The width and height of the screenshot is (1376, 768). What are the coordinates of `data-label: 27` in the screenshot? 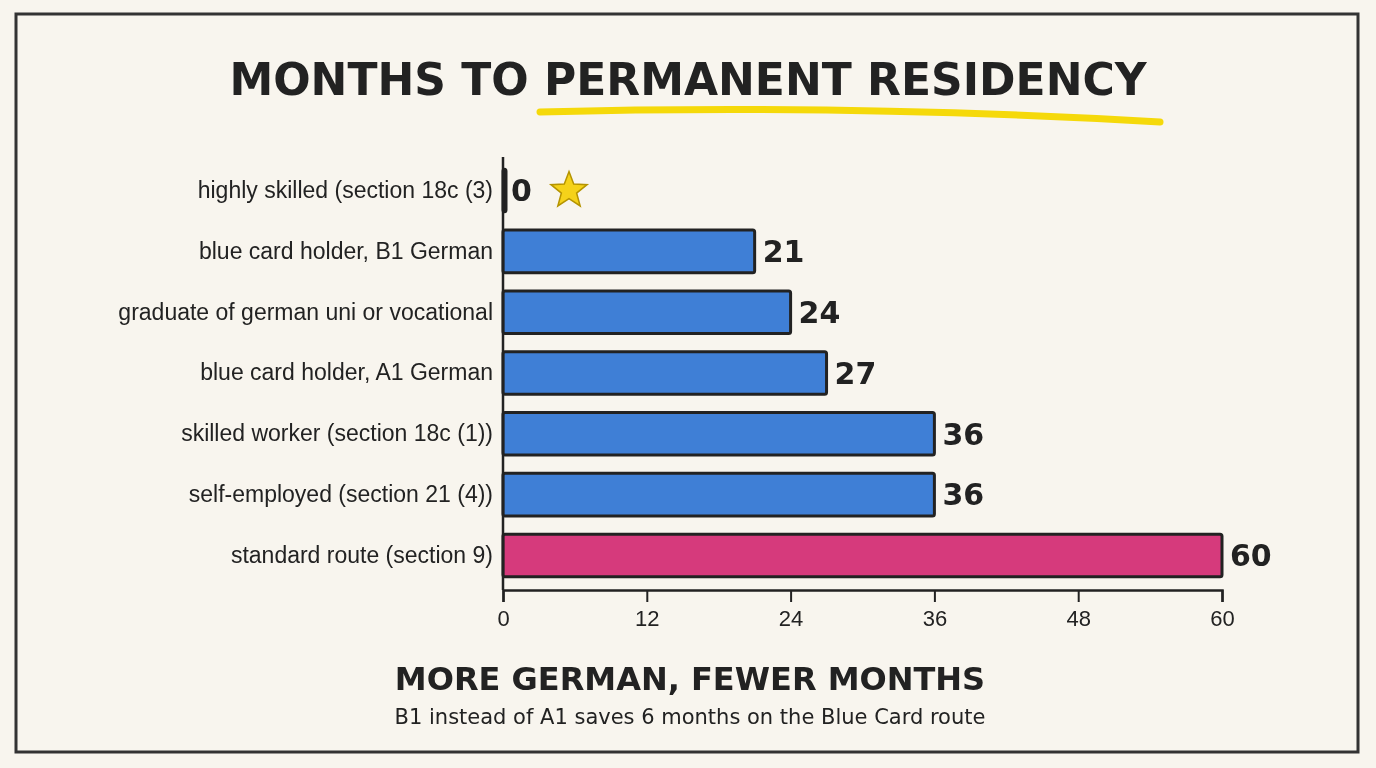 It's located at (855, 373).